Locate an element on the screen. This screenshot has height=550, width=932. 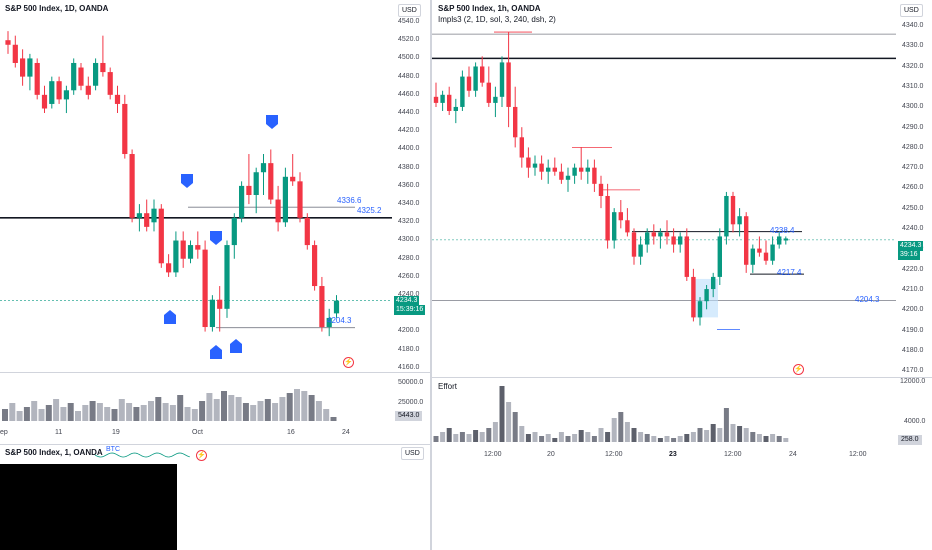
mini-chart-pane: S&P 500 Index, 1, OANDA BTC USD ⚡ is located at coordinates (215, 454).